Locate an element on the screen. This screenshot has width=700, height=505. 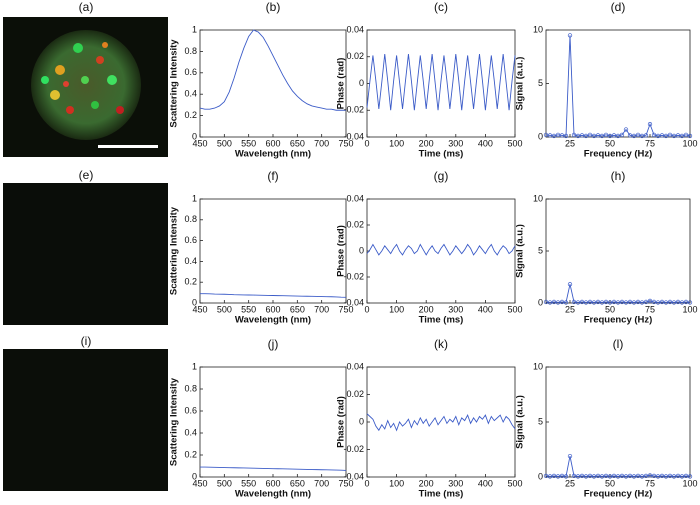
image-label: (a) is located at coordinates (86, 7).